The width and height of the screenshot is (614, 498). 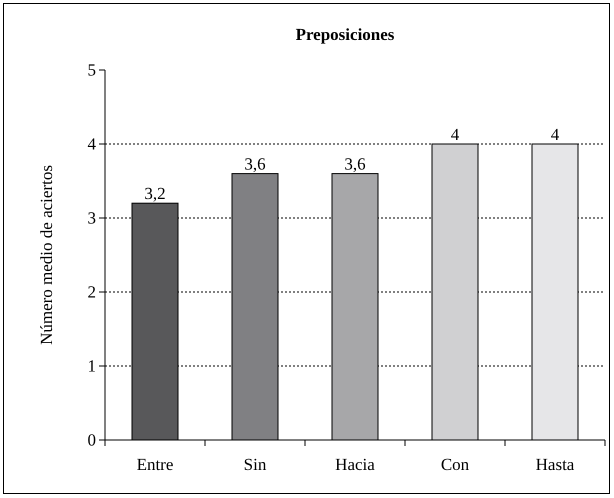 What do you see at coordinates (555, 464) in the screenshot?
I see `x-tick-label: Hasta` at bounding box center [555, 464].